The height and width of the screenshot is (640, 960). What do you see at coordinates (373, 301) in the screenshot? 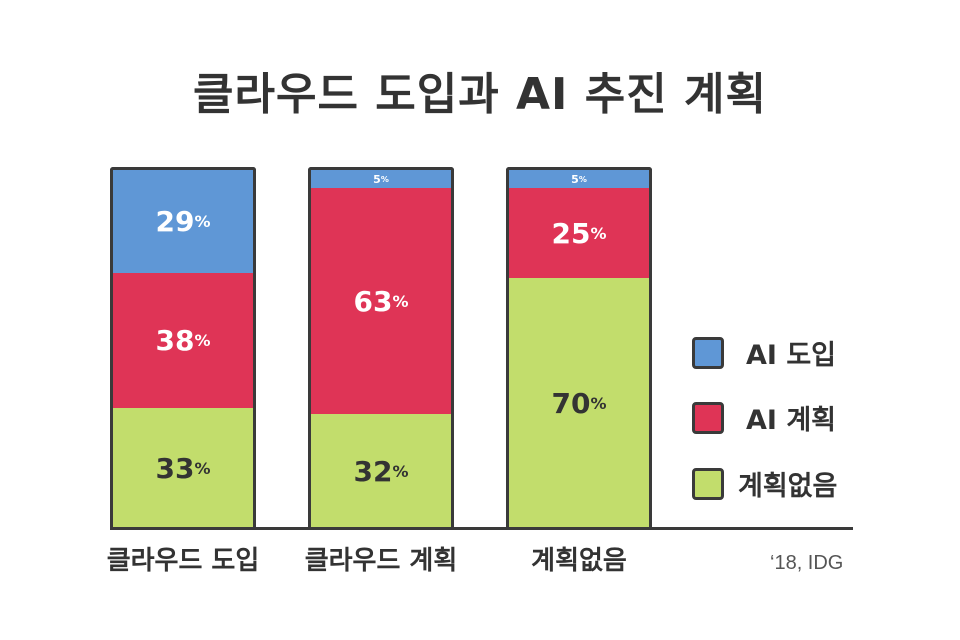
I see `segment-value: 63` at bounding box center [373, 301].